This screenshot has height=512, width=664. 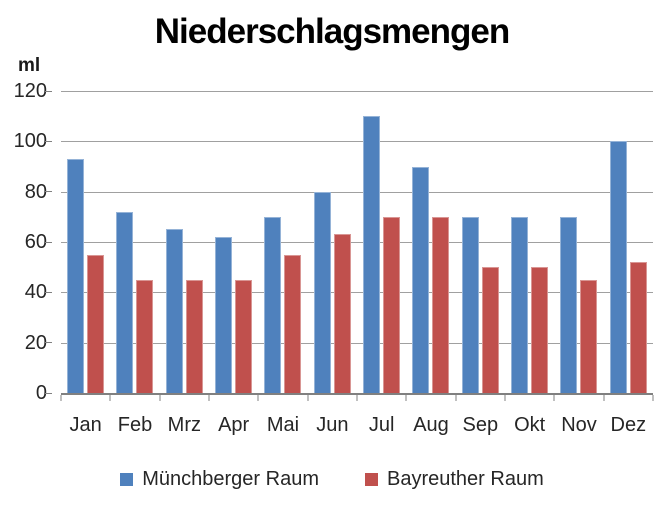 I want to click on bar-bayreuther-raum-okt, so click(x=540, y=330).